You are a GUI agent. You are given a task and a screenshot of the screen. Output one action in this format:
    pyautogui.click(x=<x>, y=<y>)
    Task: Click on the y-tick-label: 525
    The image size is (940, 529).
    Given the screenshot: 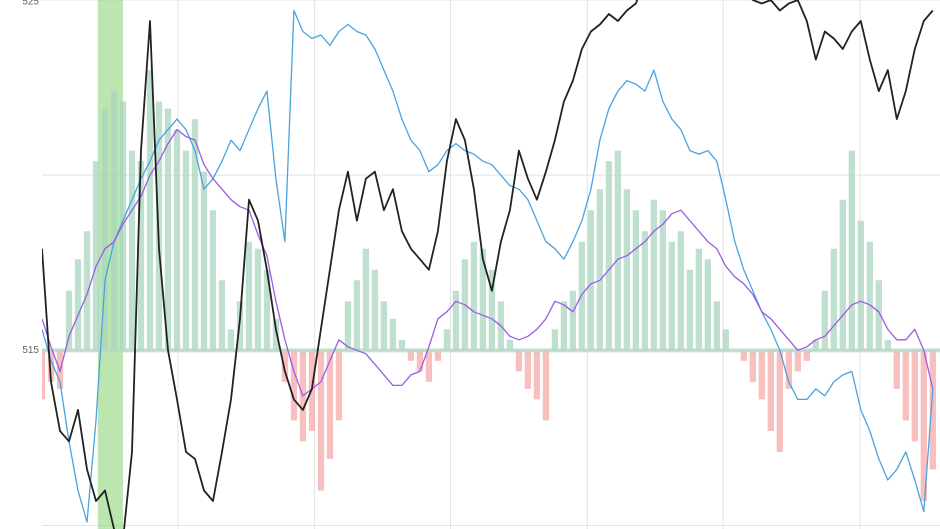 What is the action you would take?
    pyautogui.click(x=30, y=4)
    